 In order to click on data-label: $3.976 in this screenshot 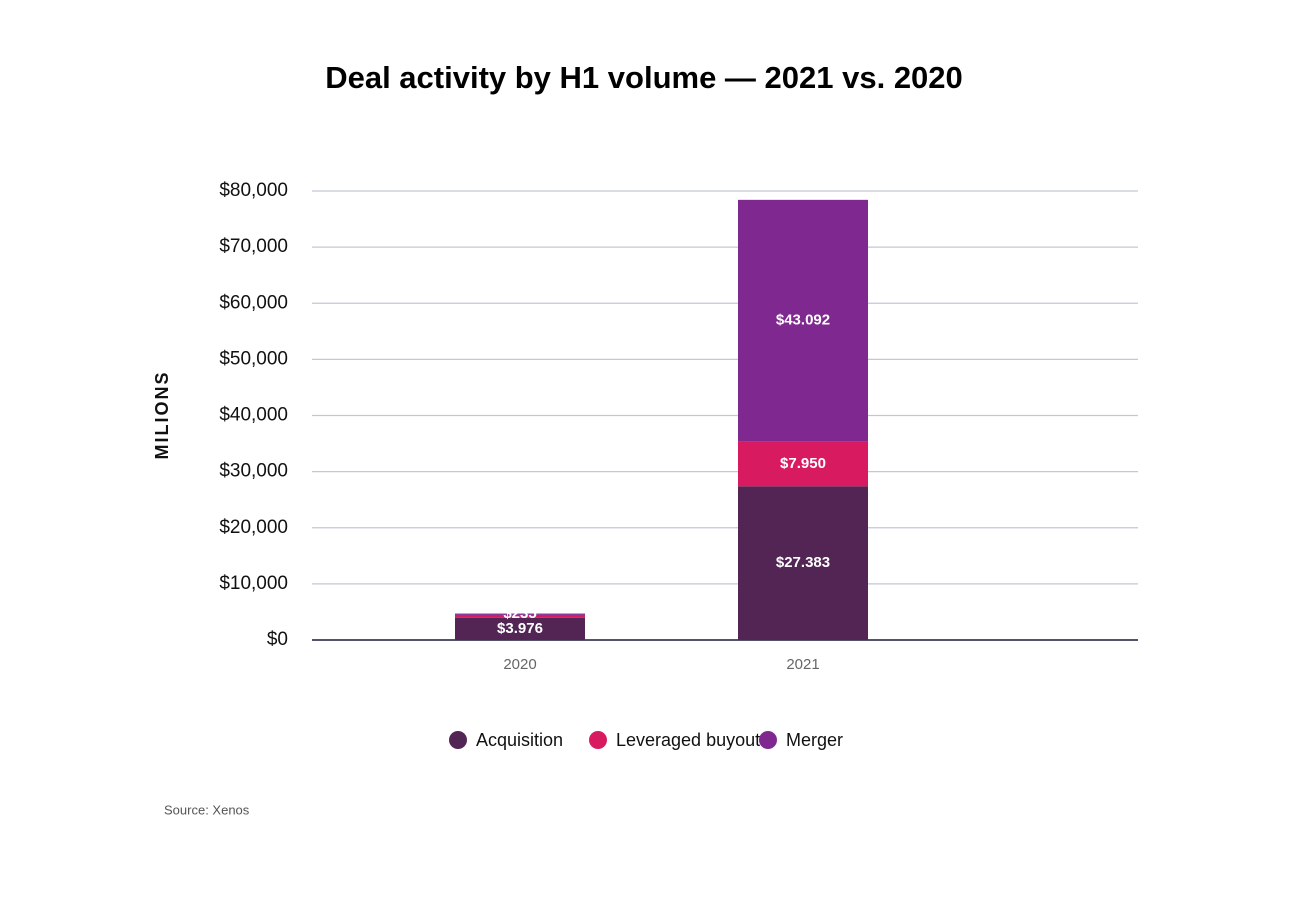, I will do `click(520, 628)`.